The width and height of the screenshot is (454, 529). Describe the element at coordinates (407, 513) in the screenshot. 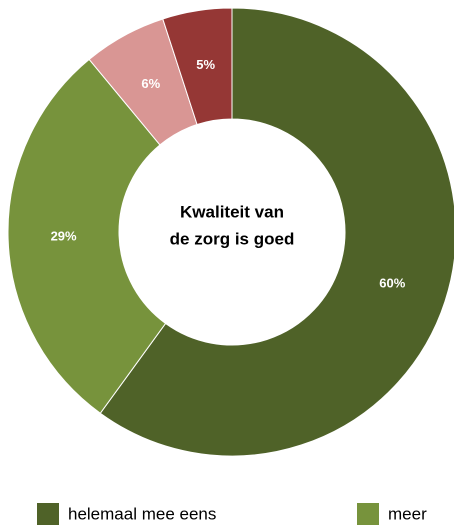

I see `legend-label: meer` at that location.